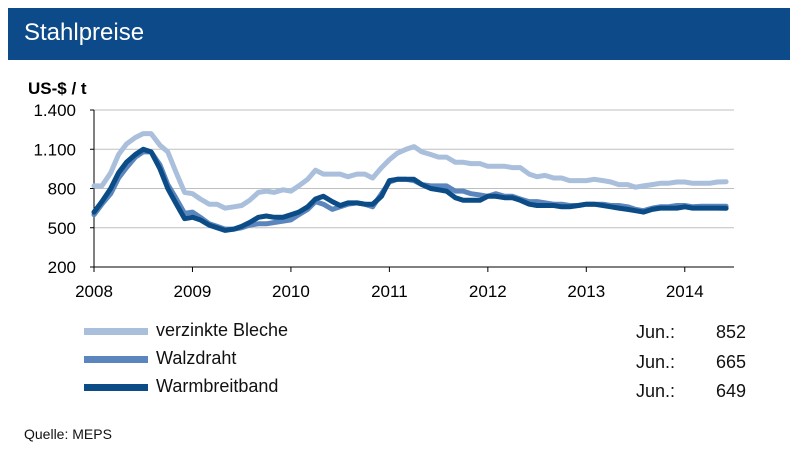 The width and height of the screenshot is (798, 453). Describe the element at coordinates (389, 291) in the screenshot. I see `x-tick-label: 2011` at that location.